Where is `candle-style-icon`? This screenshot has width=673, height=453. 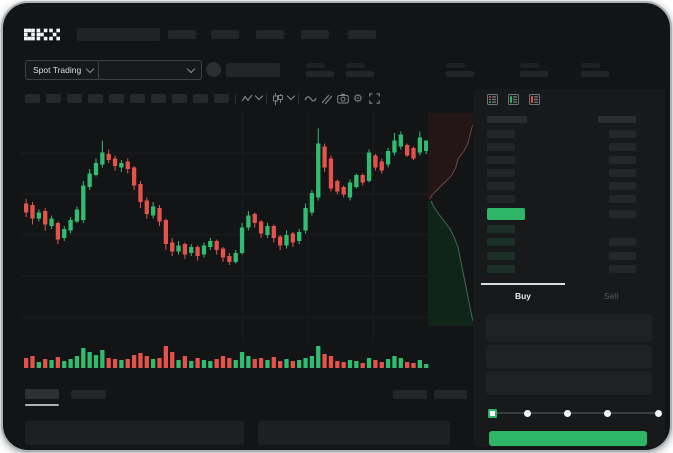
candle-style-icon is located at coordinates (278, 99).